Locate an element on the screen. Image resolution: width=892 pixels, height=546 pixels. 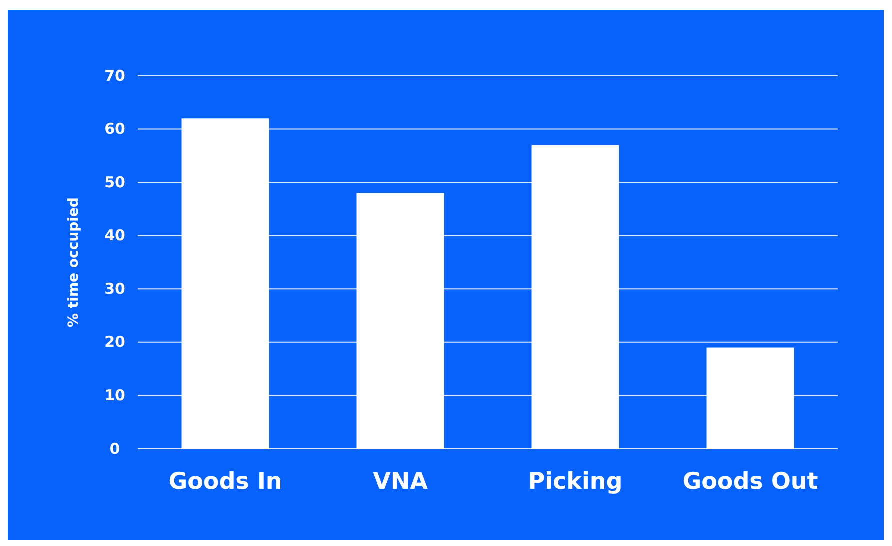
y-tick-label: 30 is located at coordinates (115, 289).